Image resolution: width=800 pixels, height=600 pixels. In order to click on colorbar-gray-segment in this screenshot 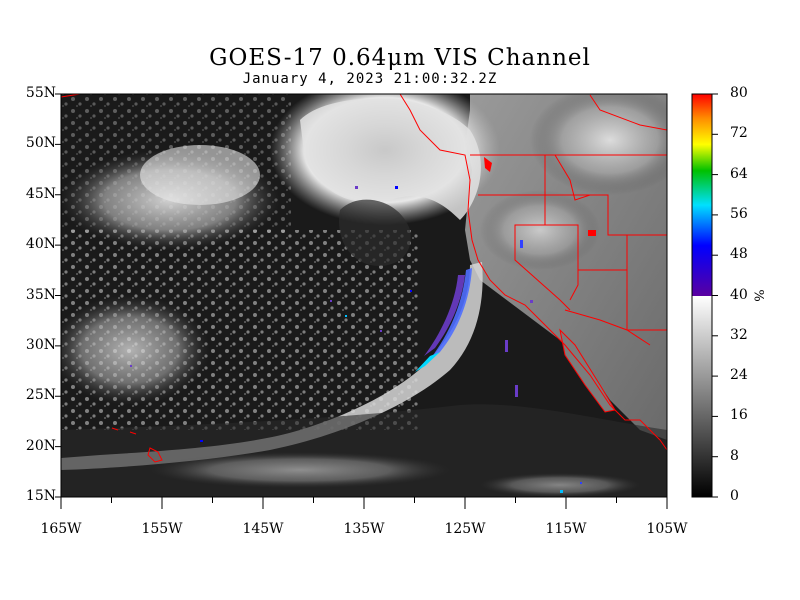, I will do `click(702, 396)`.